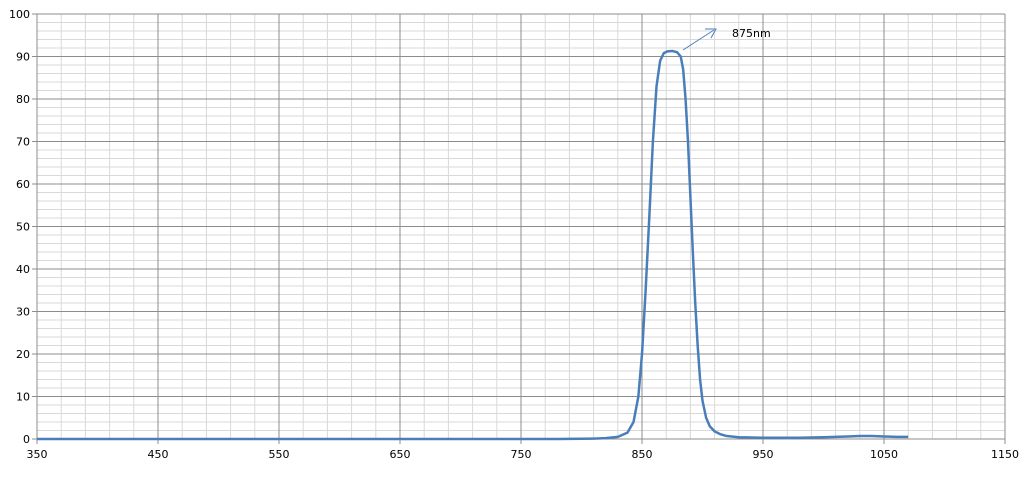 The width and height of the screenshot is (1031, 478). Describe the element at coordinates (23, 227) in the screenshot. I see `y-tick-label: 50` at that location.